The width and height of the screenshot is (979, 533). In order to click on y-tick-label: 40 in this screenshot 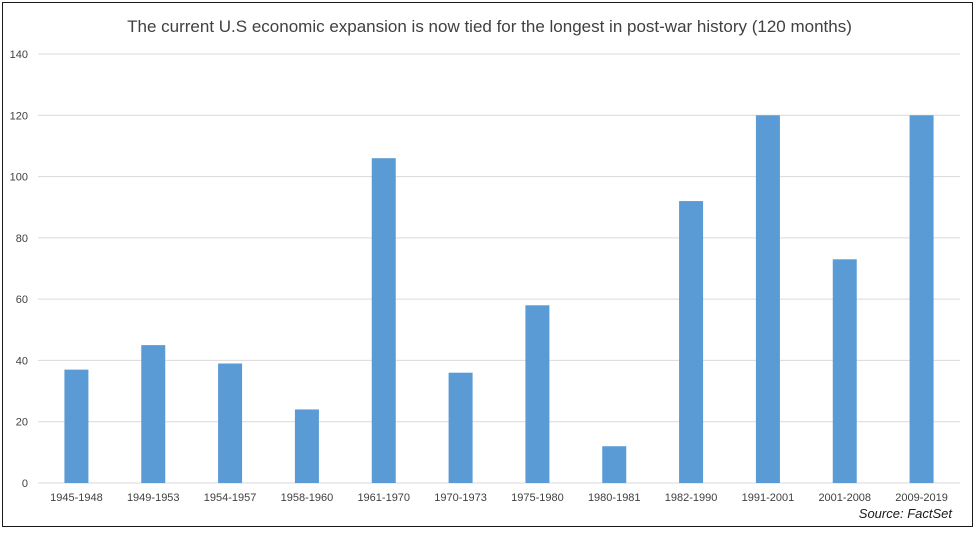, I will do `click(22, 361)`.